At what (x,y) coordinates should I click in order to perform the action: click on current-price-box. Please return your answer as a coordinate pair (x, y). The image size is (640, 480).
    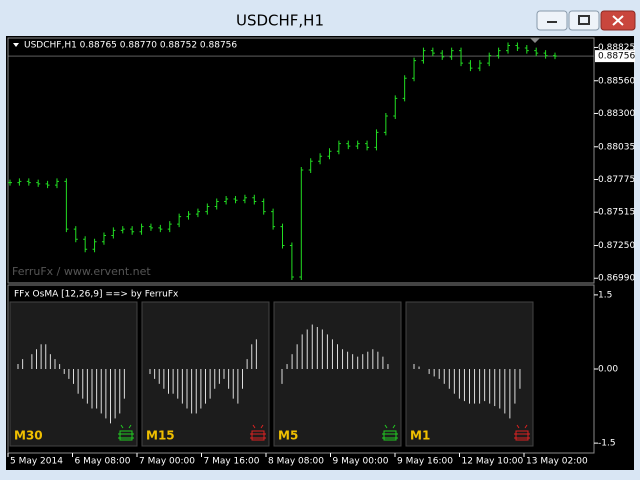
    Looking at the image, I should click on (615, 56).